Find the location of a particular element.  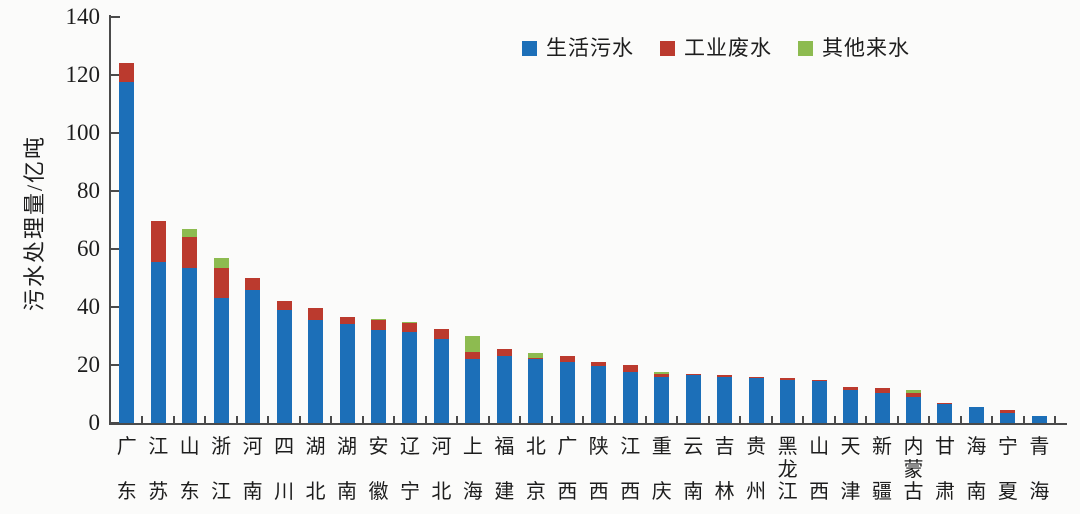

x-axis-label-char: 西 is located at coordinates (630, 492).